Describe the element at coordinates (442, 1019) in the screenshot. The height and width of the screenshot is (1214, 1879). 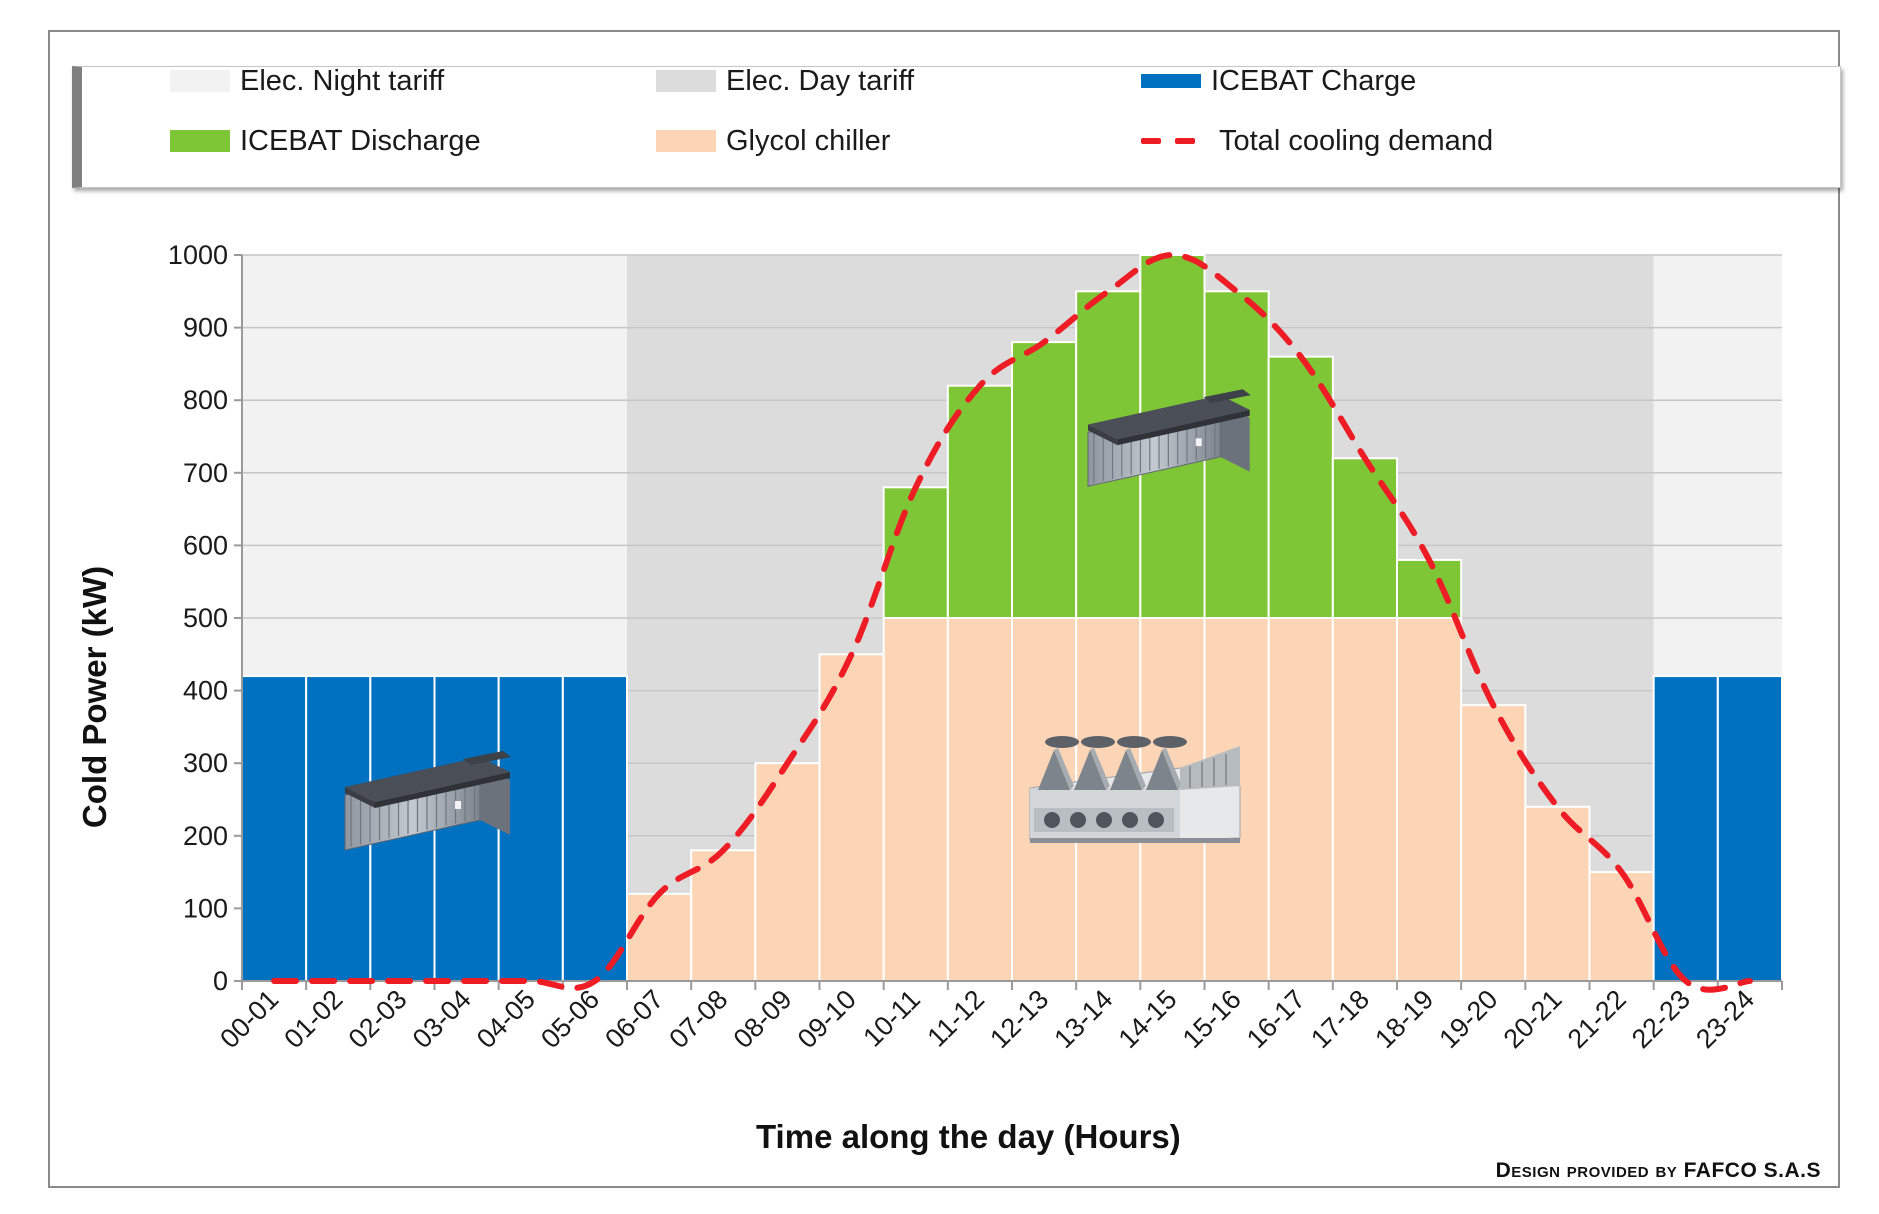
I see `x-tick-label: 03-04` at that location.